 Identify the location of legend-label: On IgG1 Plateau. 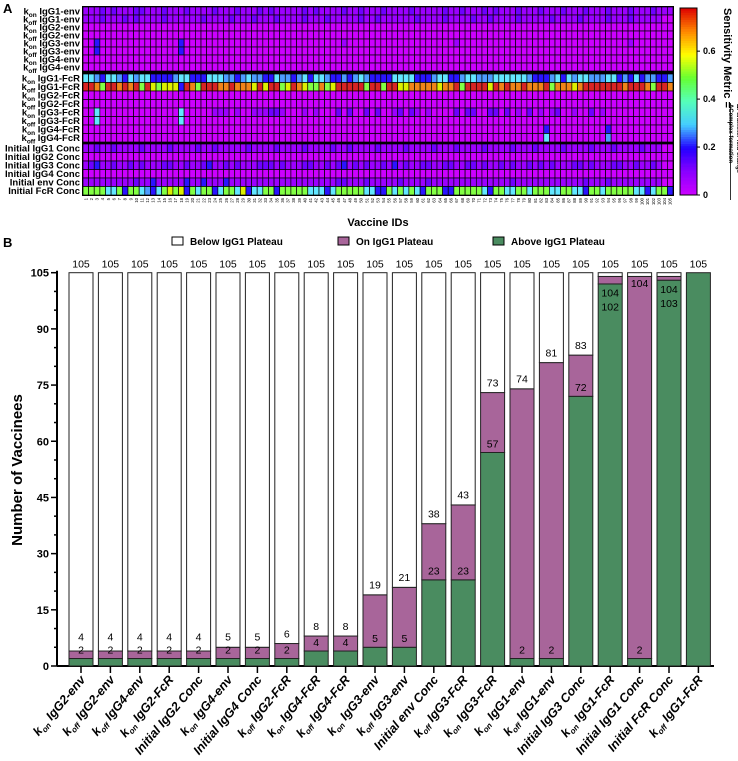
(394, 242).